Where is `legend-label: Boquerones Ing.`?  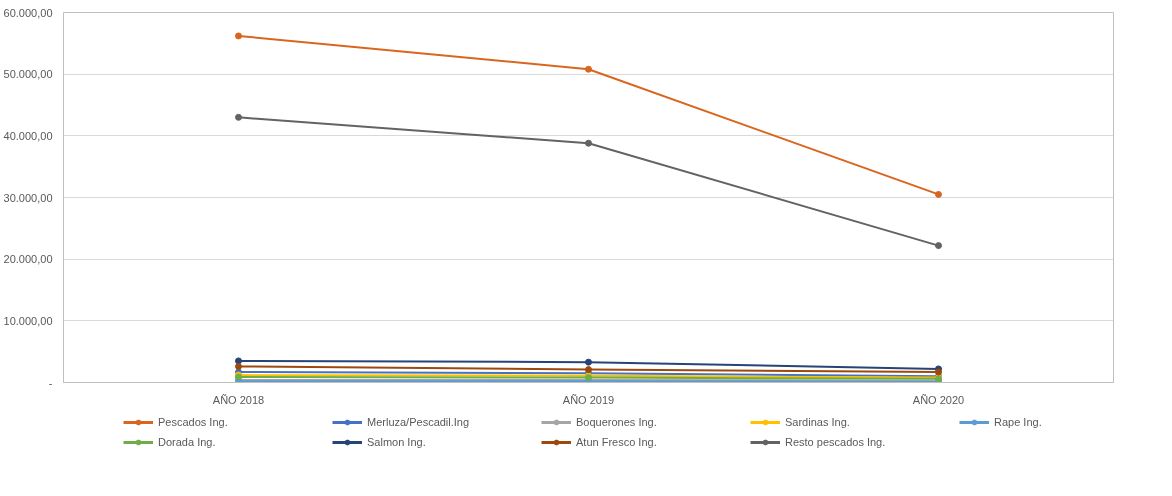 legend-label: Boquerones Ing. is located at coordinates (617, 422).